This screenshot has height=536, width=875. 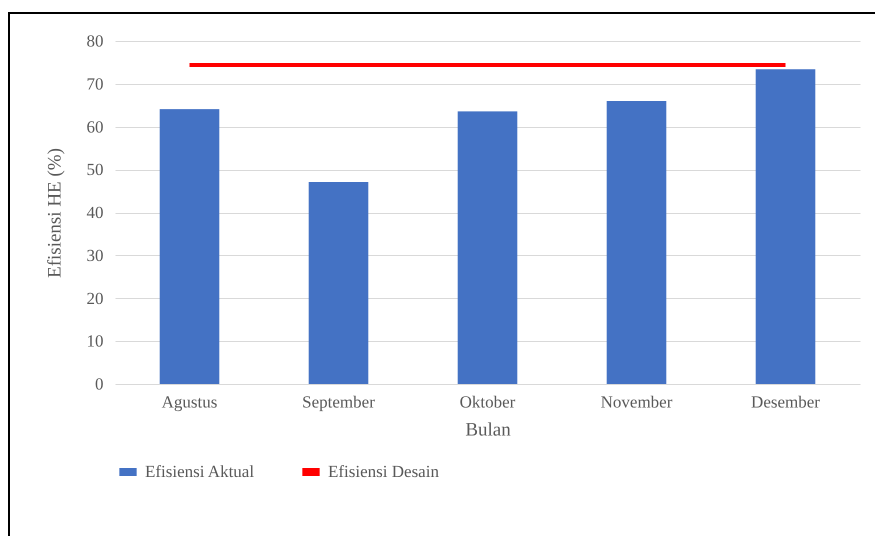 I want to click on y-tick-label: 10, so click(x=95, y=341).